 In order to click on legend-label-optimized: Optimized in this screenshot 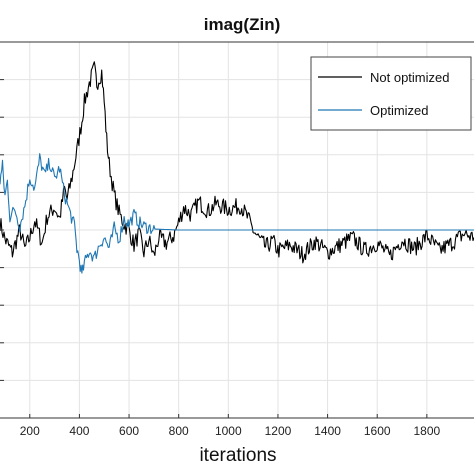, I will do `click(399, 110)`.